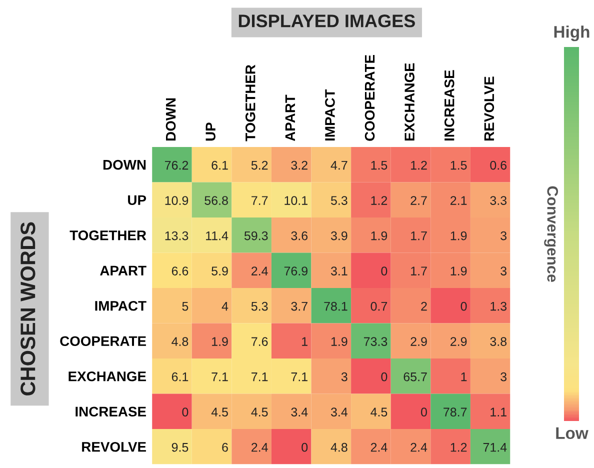 The image size is (594, 468). I want to click on x-tick-label: REVOLVE, so click(489, 108).